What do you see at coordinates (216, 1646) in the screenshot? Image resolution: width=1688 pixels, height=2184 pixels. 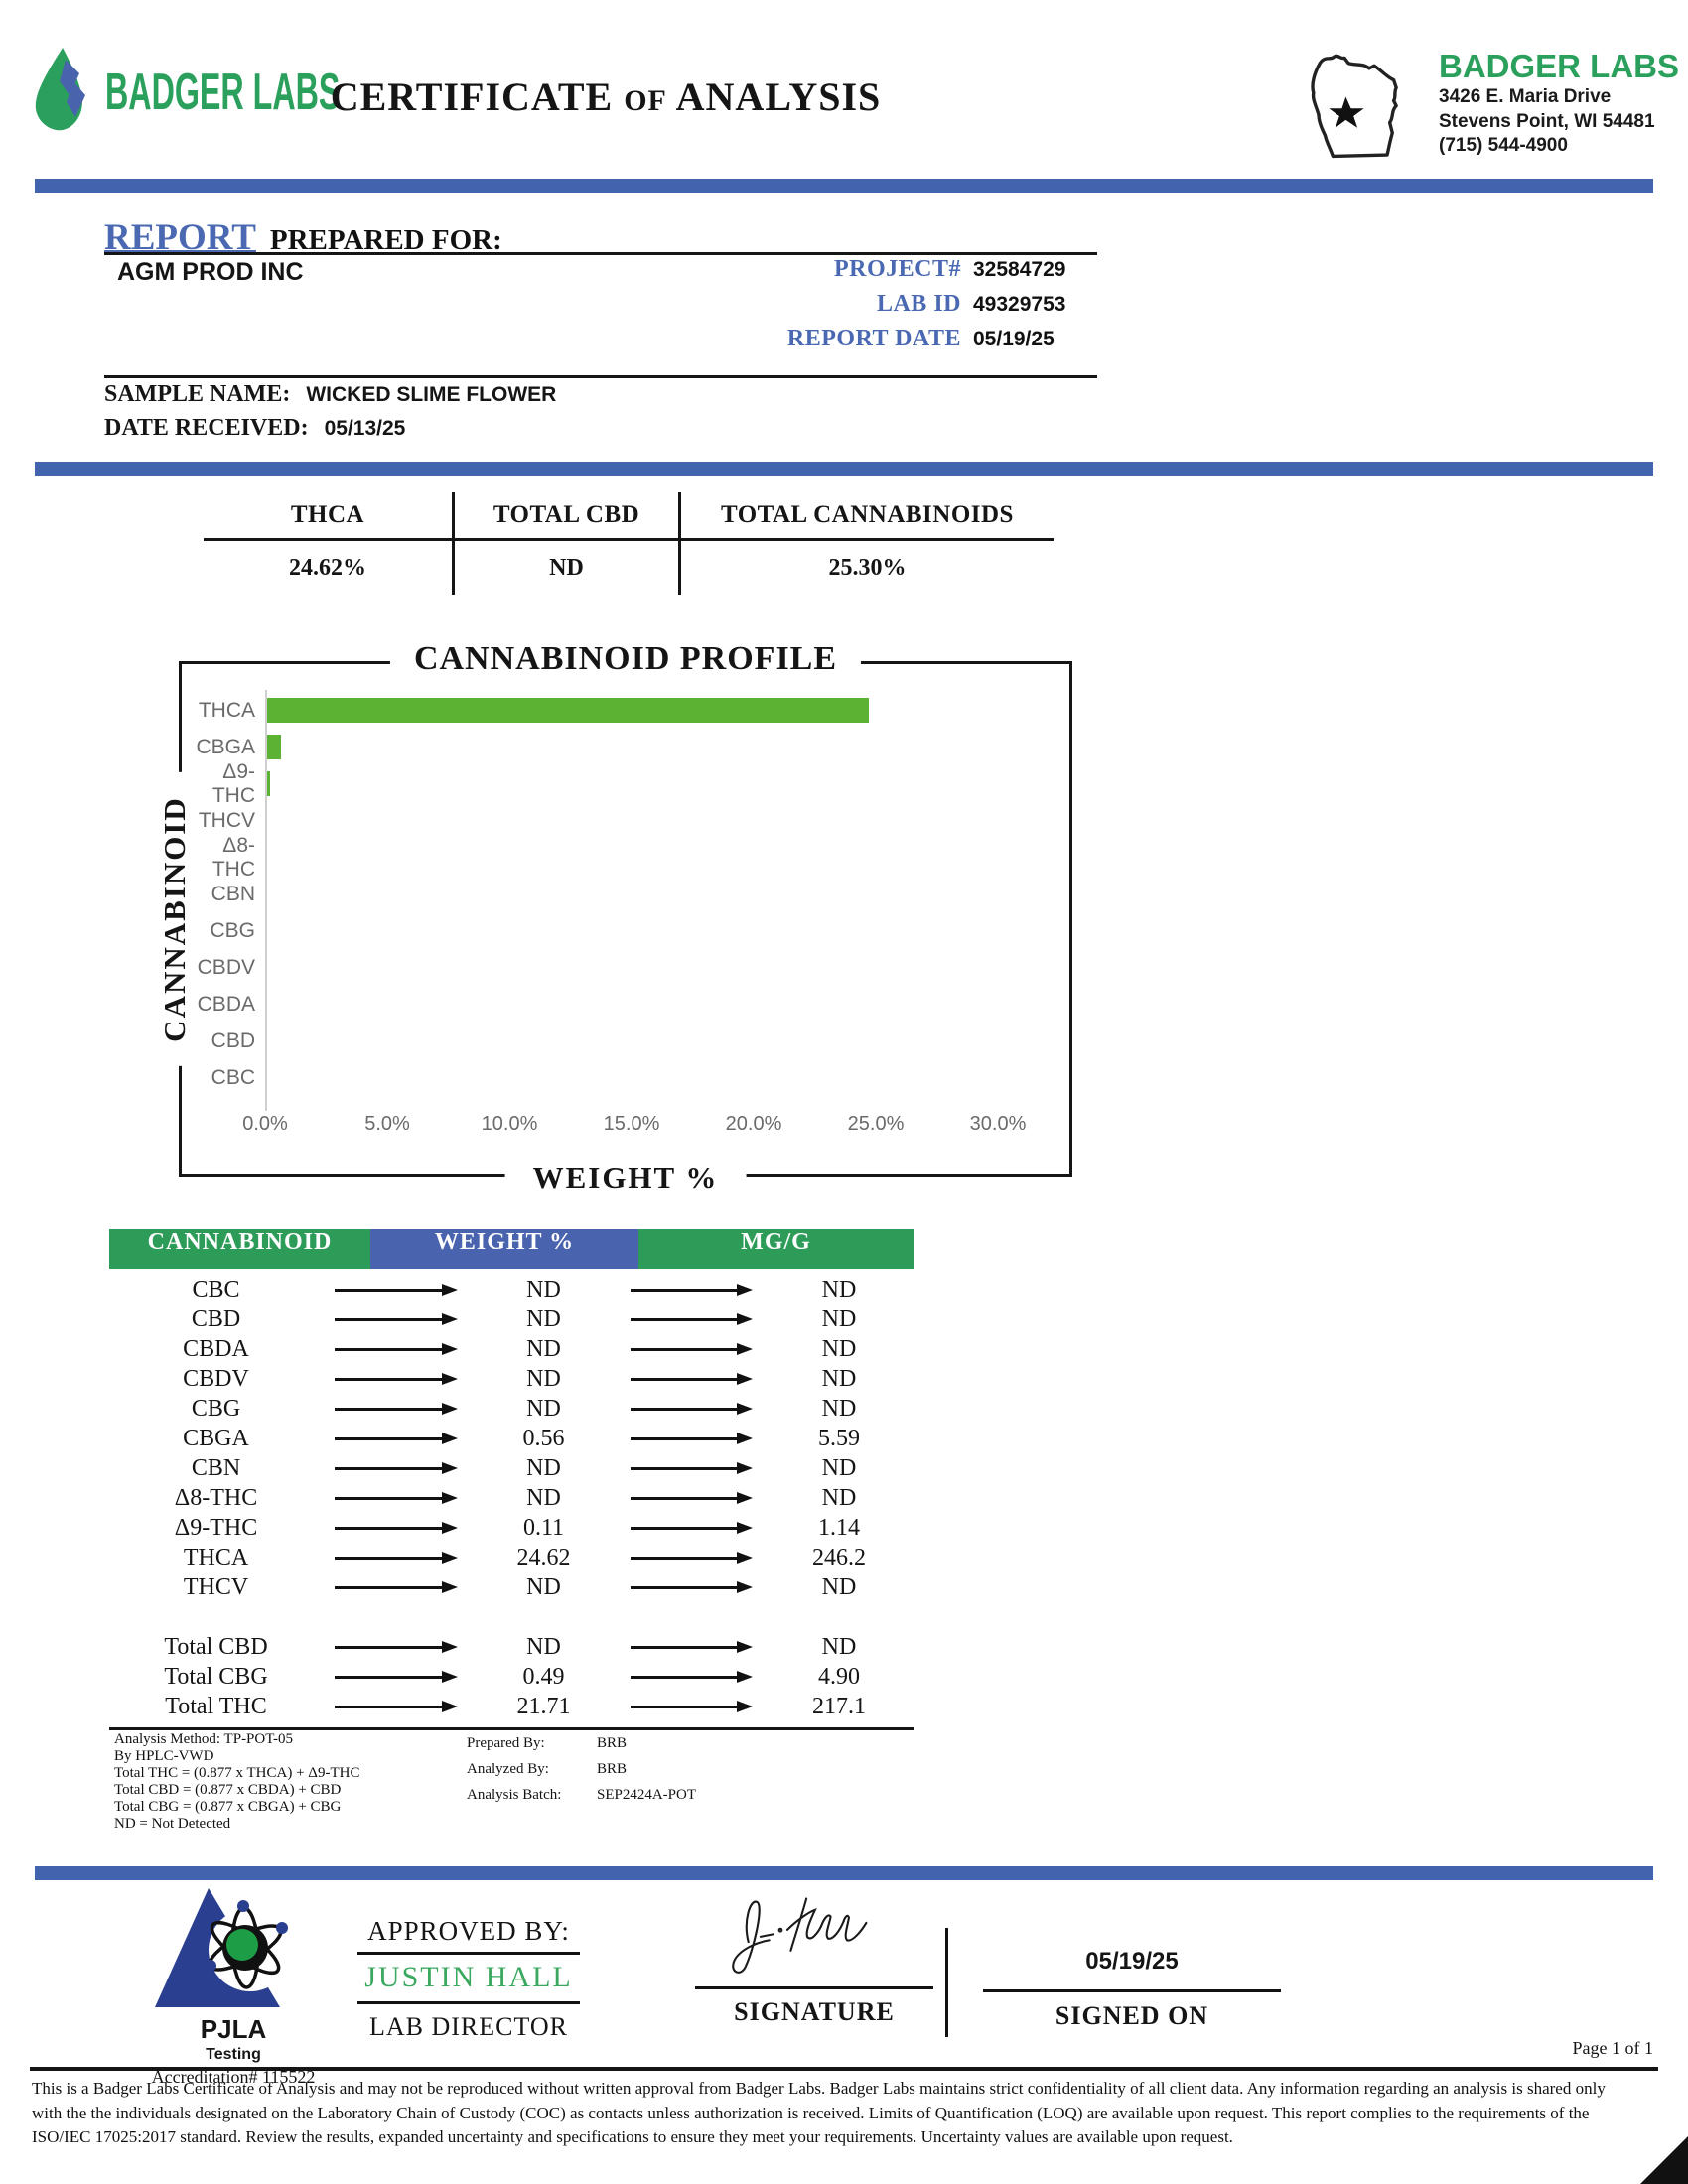 I see `analyte-name: Total CBD` at bounding box center [216, 1646].